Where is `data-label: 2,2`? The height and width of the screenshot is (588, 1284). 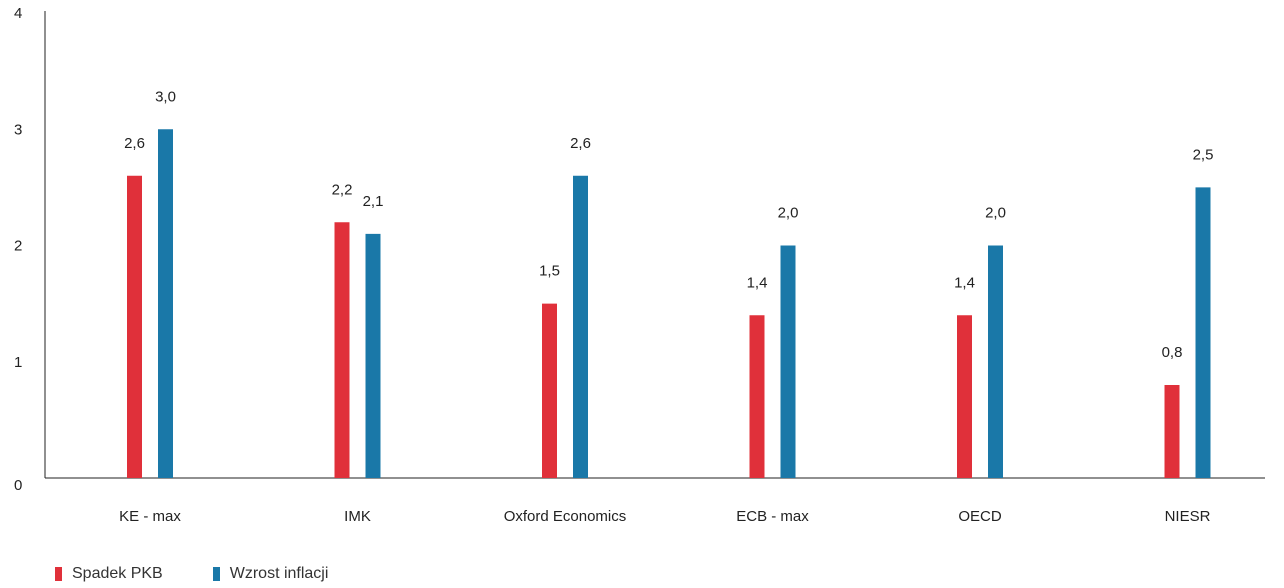
data-label: 2,2 is located at coordinates (342, 189).